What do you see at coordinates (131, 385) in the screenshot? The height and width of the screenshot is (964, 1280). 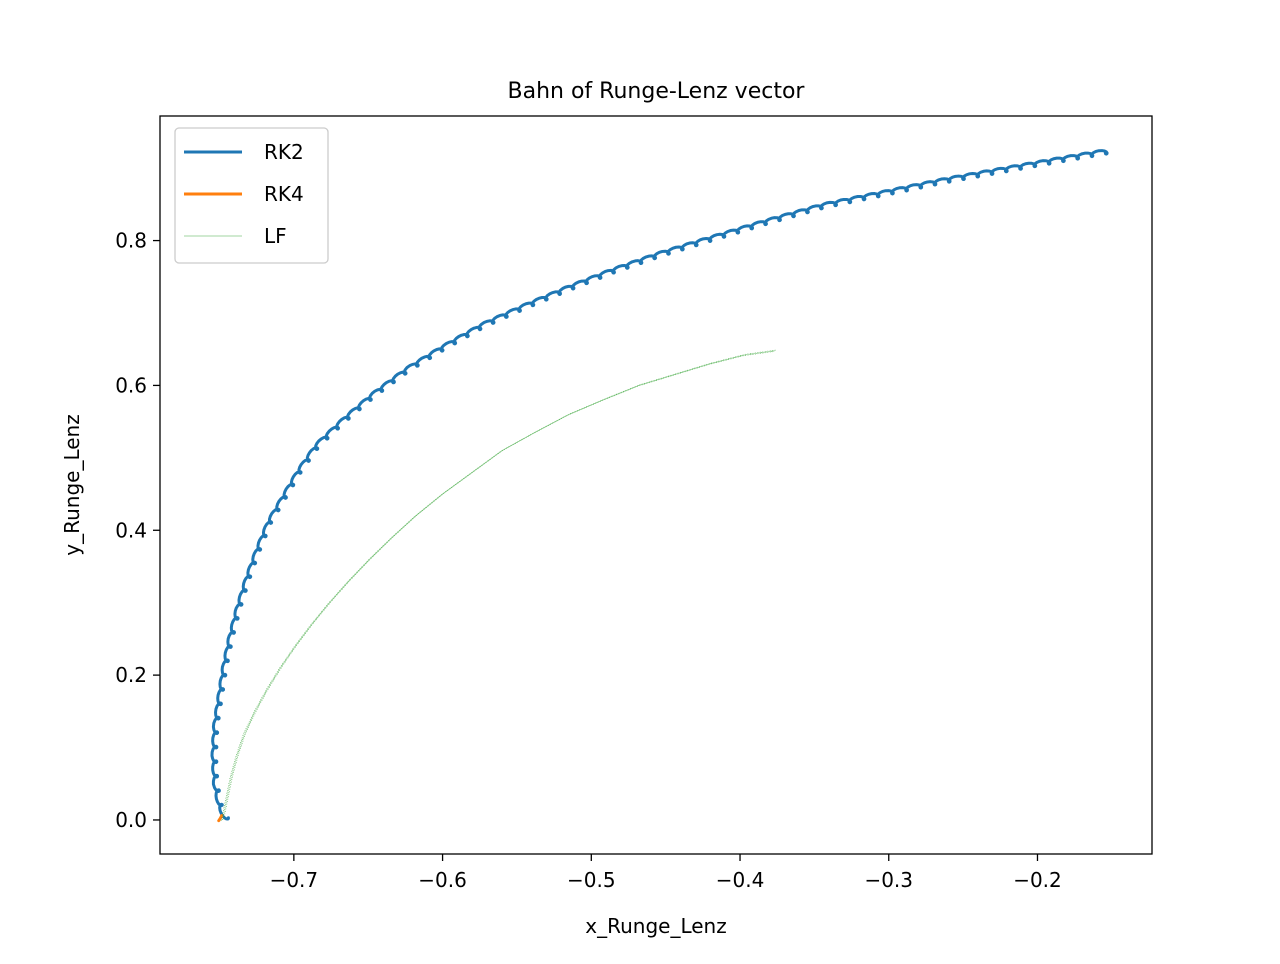 I see `y-tick-label: 0.6` at bounding box center [131, 385].